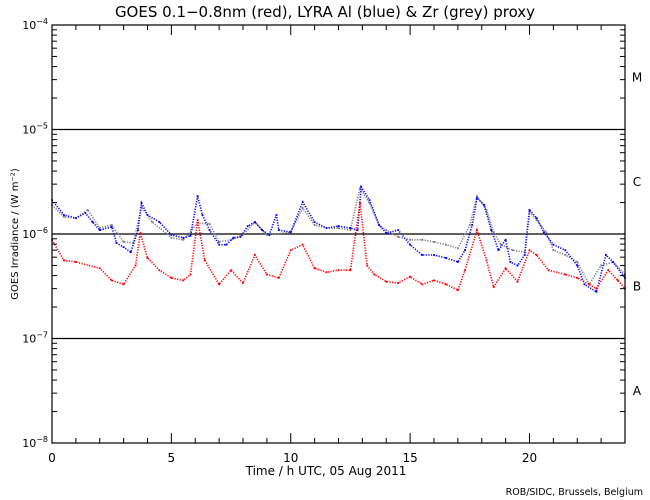 The height and width of the screenshot is (500, 650). What do you see at coordinates (409, 458) in the screenshot?
I see `x-tick-label: 15` at bounding box center [409, 458].